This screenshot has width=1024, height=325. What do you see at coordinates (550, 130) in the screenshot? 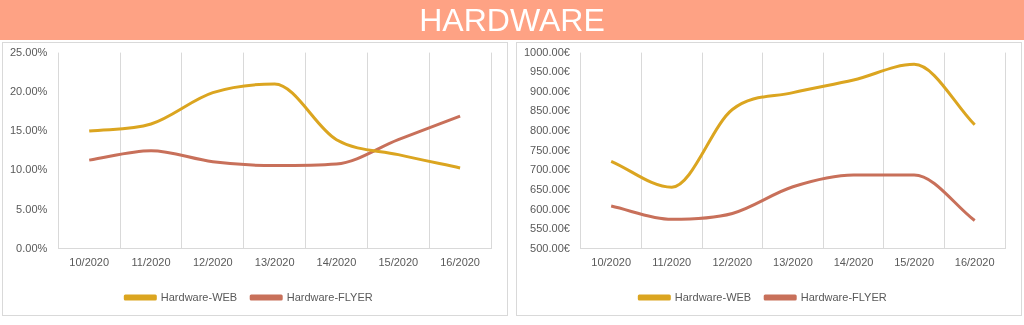
I see `y-tick-label: 800.00€` at bounding box center [550, 130].